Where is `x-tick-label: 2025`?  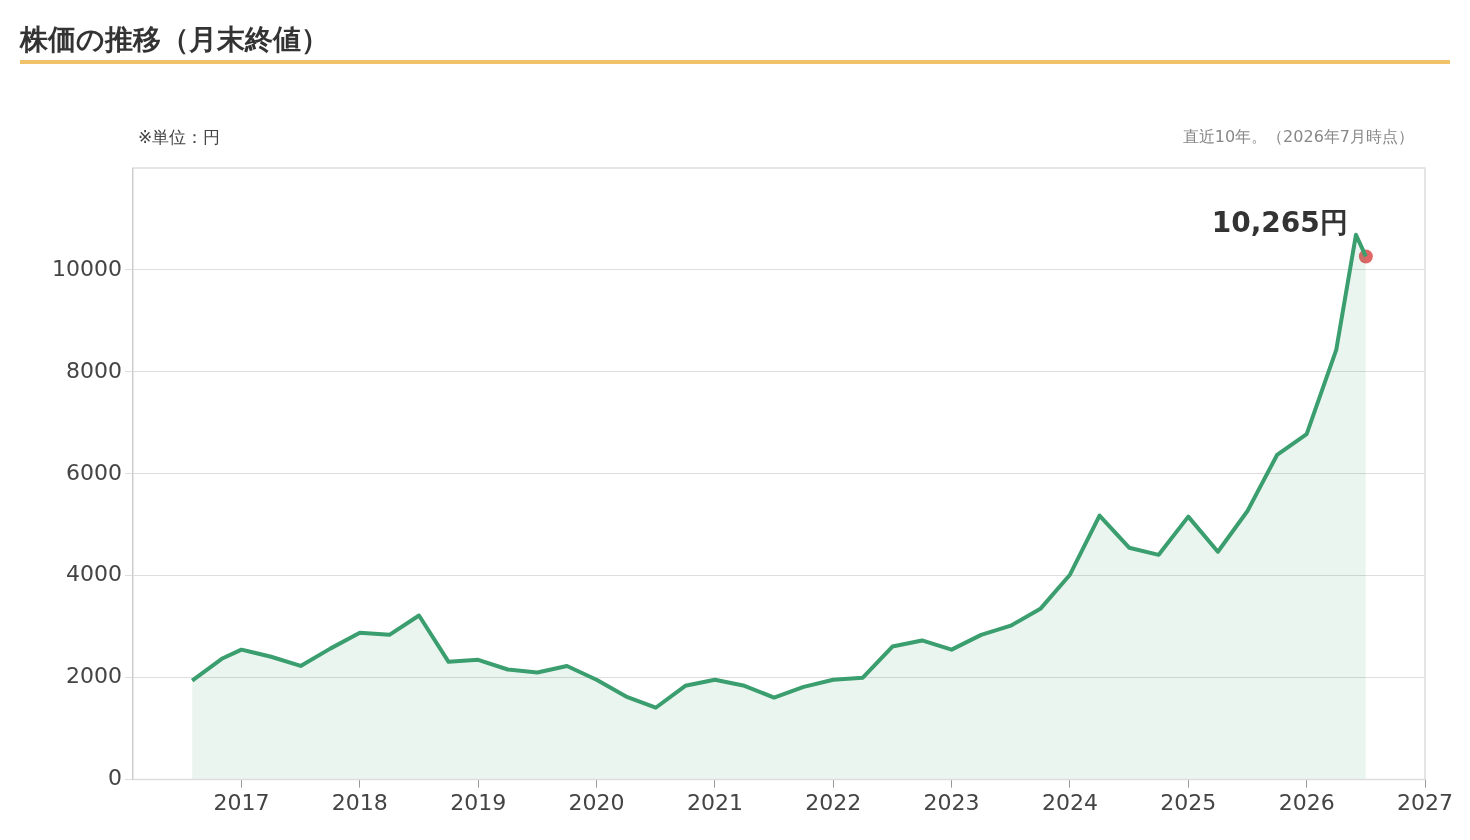 x-tick-label: 2025 is located at coordinates (1188, 802).